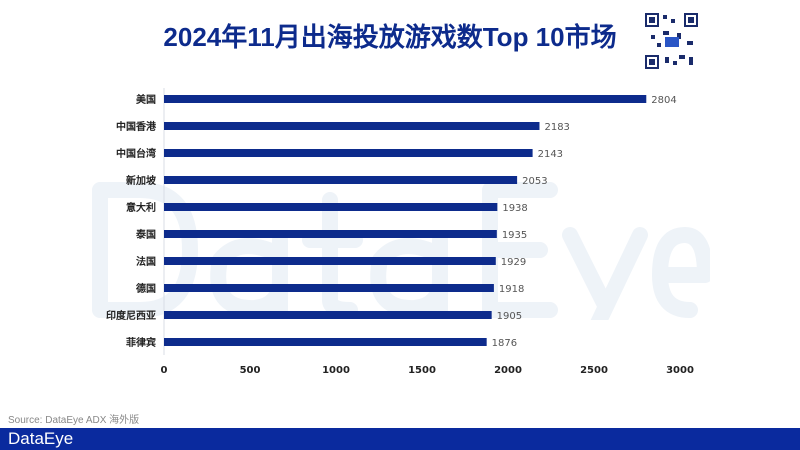 This screenshot has width=800, height=450. What do you see at coordinates (141, 207) in the screenshot?
I see `category-label: 意大利` at bounding box center [141, 207].